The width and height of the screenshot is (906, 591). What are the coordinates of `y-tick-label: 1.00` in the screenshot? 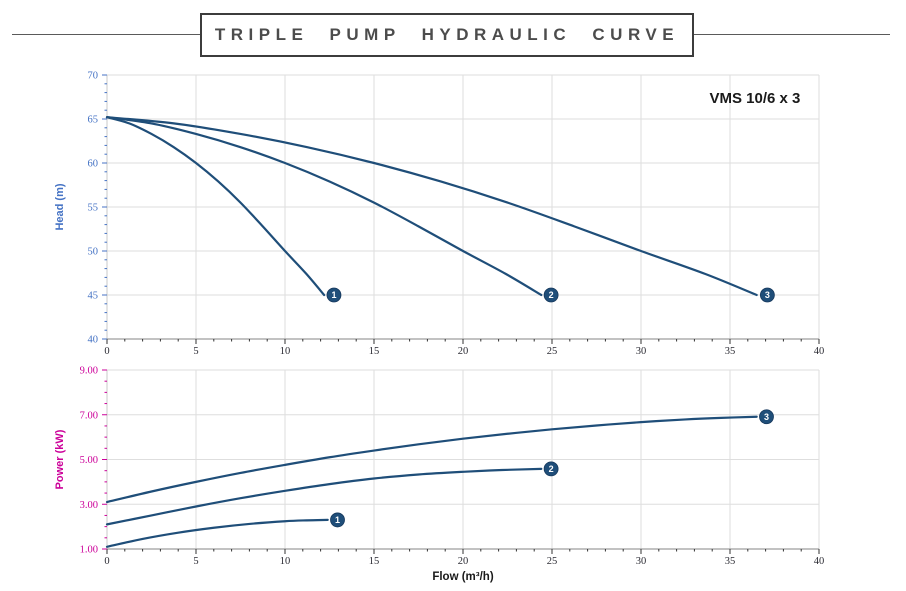 It's located at (89, 550).